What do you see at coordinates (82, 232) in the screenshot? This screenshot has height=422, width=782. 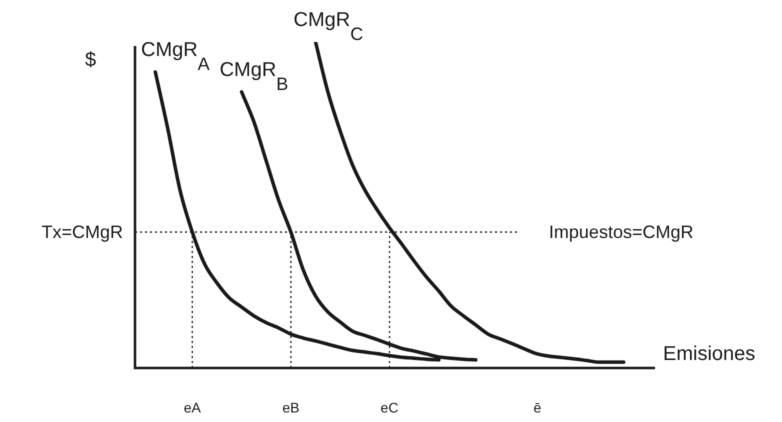 I see `ref-line-label: Tx=CMgR` at bounding box center [82, 232].